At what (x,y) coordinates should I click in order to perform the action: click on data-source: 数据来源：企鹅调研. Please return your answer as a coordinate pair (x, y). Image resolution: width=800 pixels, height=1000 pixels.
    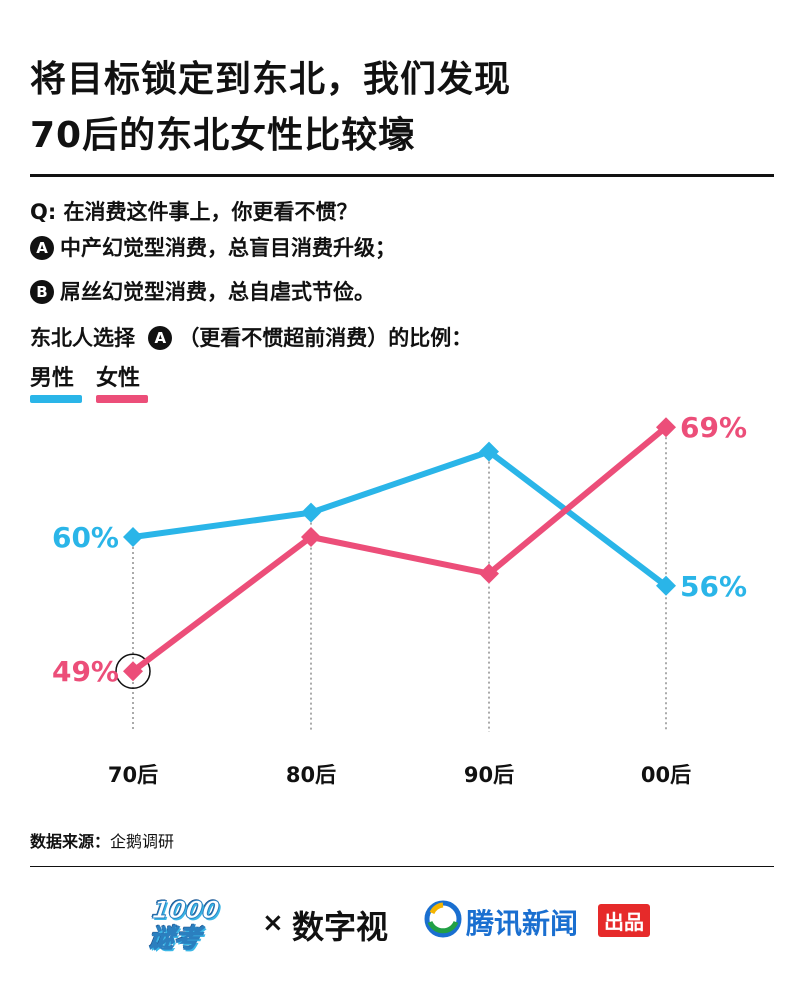
    Looking at the image, I should click on (102, 840).